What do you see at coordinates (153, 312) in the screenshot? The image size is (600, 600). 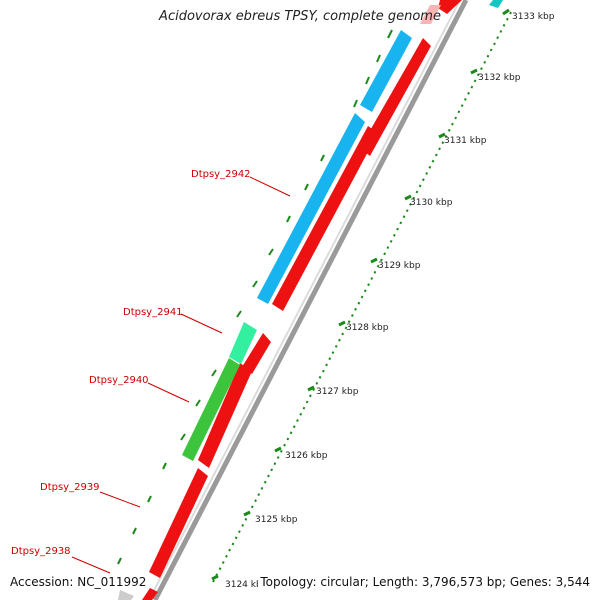 I see `gene-label-dtpsy-2941: Dtpsy_2941` at bounding box center [153, 312].